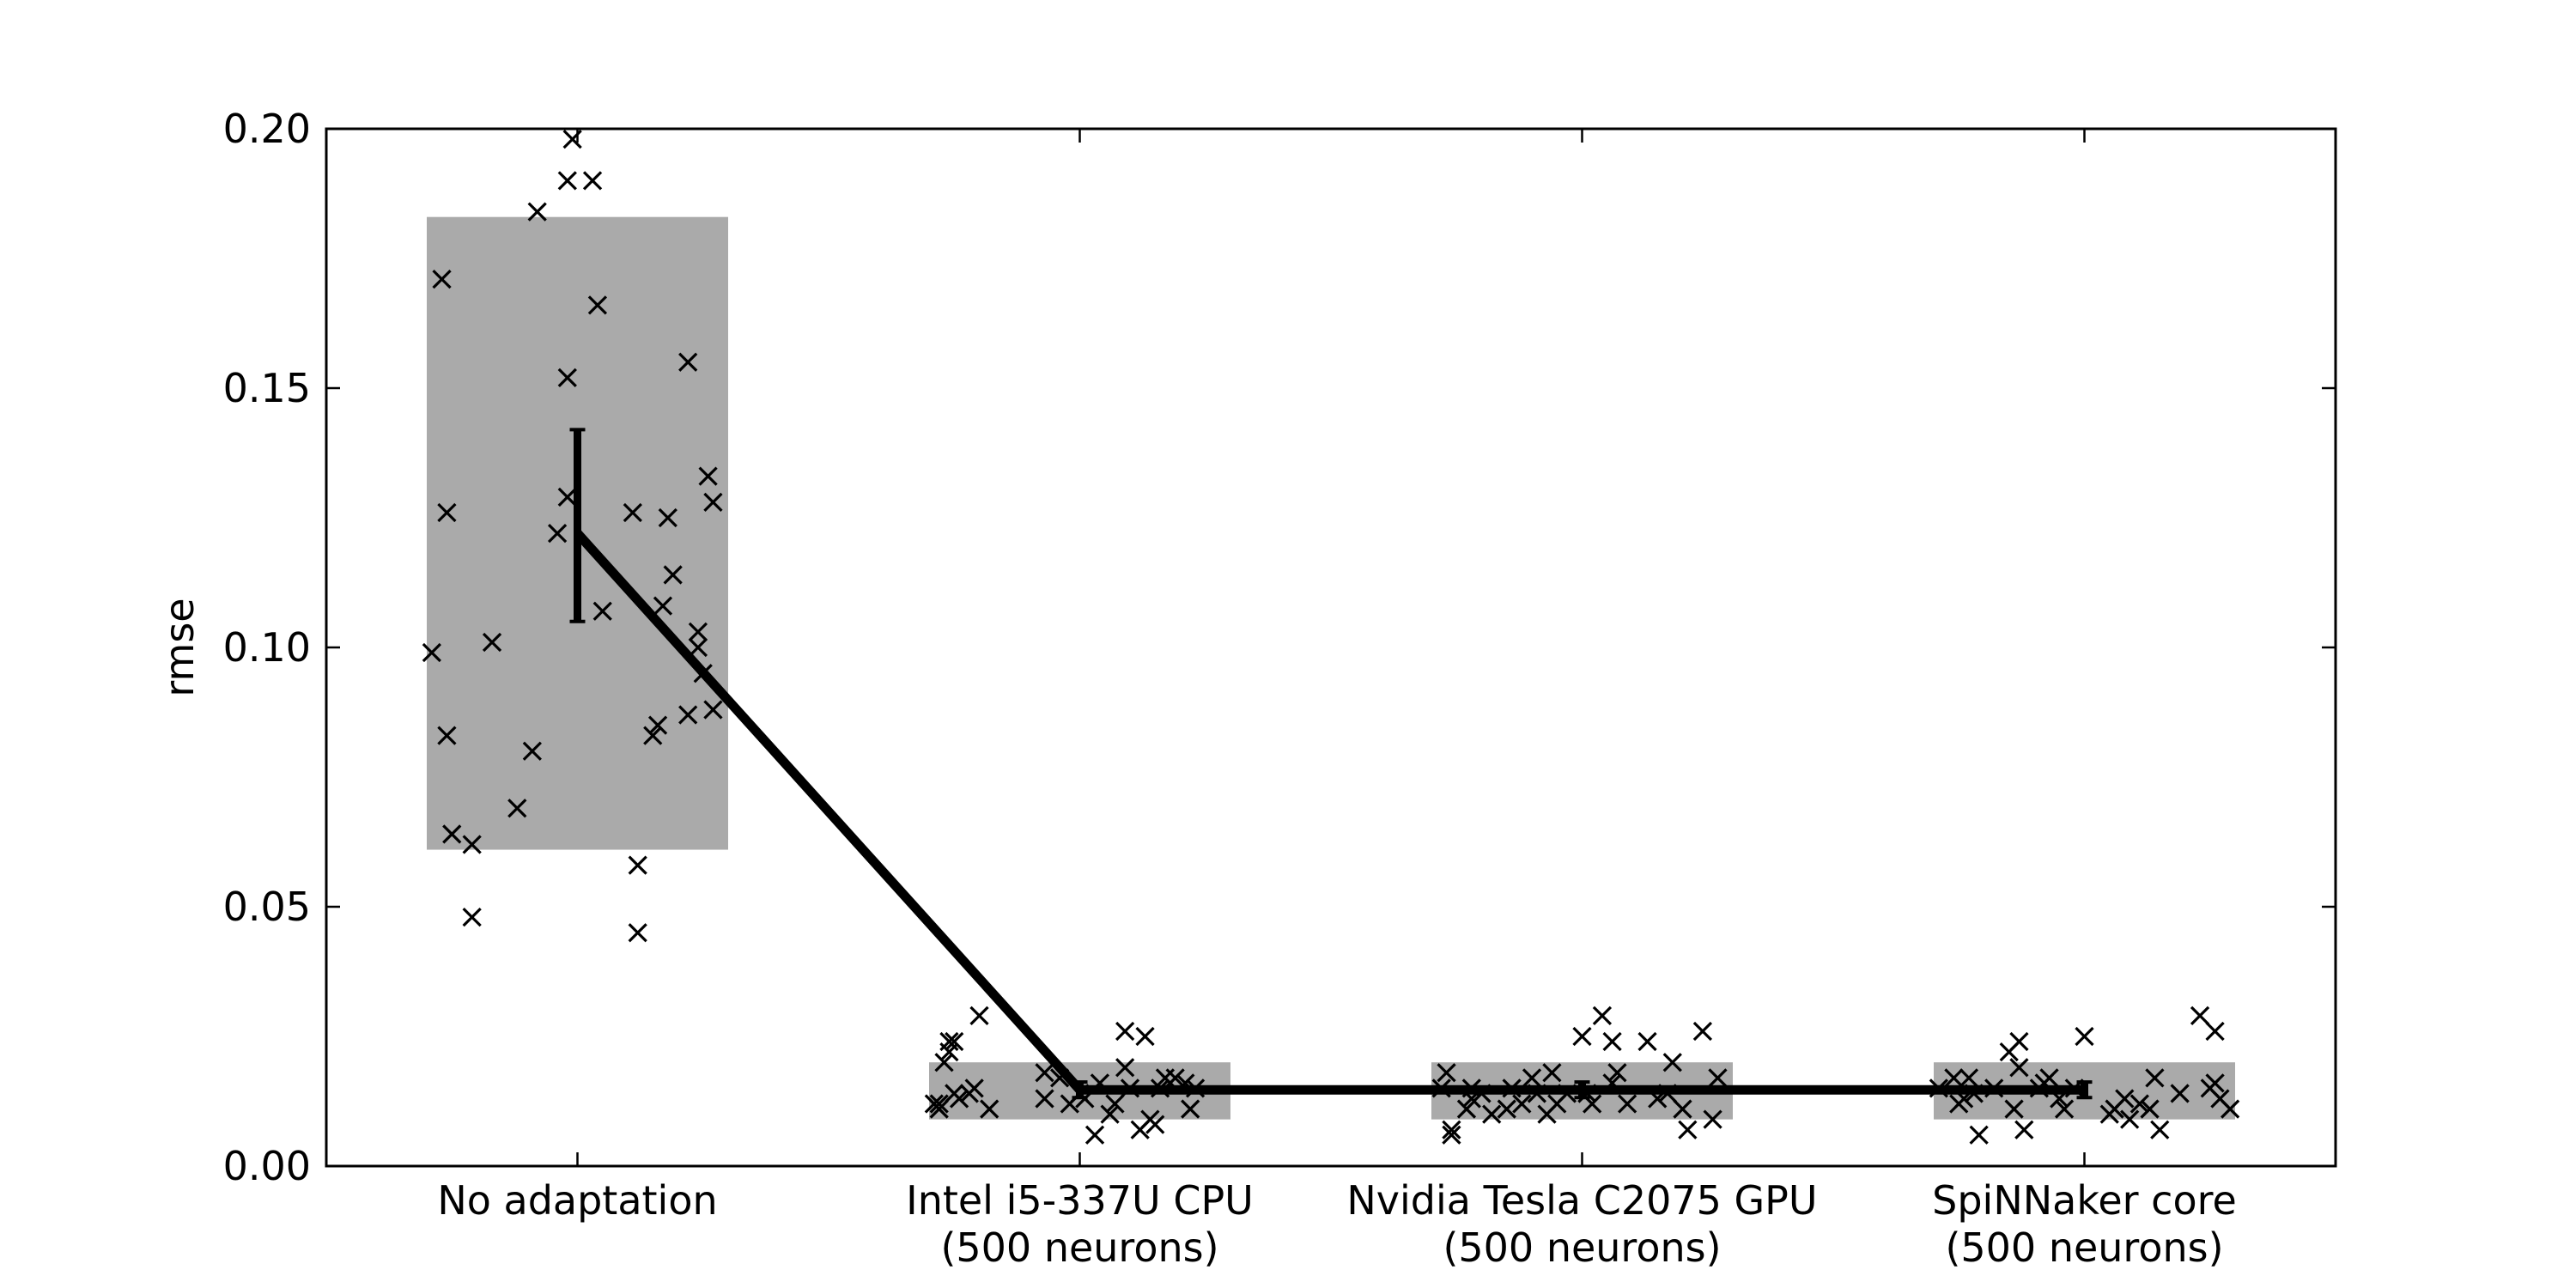 This screenshot has width=2576, height=1288. Describe the element at coordinates (267, 129) in the screenshot. I see `y-tick-label: 0.20` at that location.